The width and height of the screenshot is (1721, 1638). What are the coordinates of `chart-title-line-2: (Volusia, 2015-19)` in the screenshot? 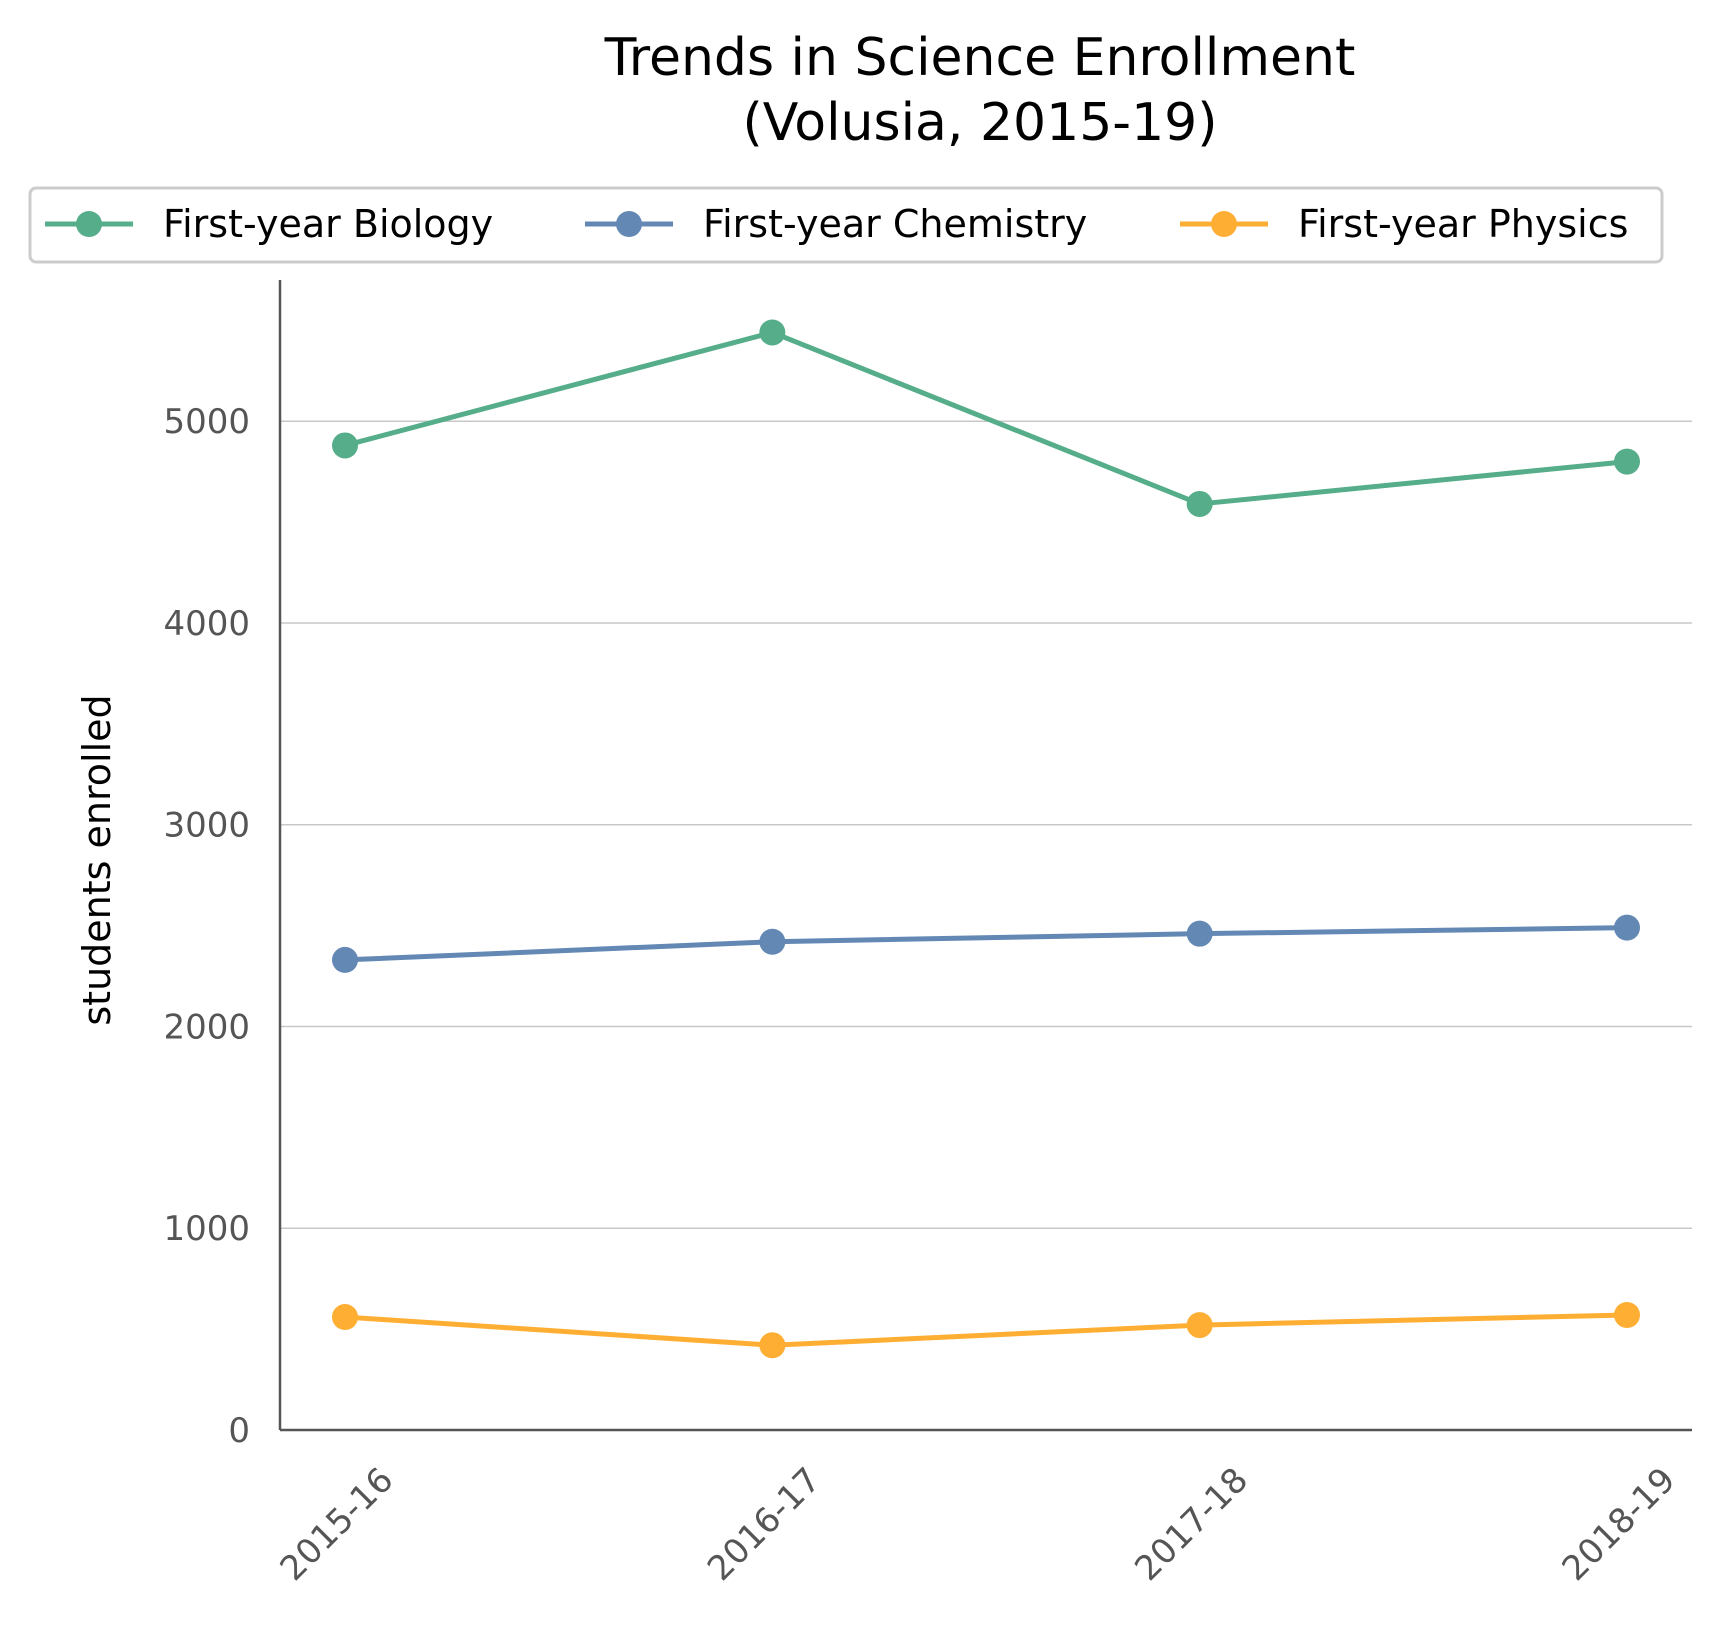 It's located at (979, 123).